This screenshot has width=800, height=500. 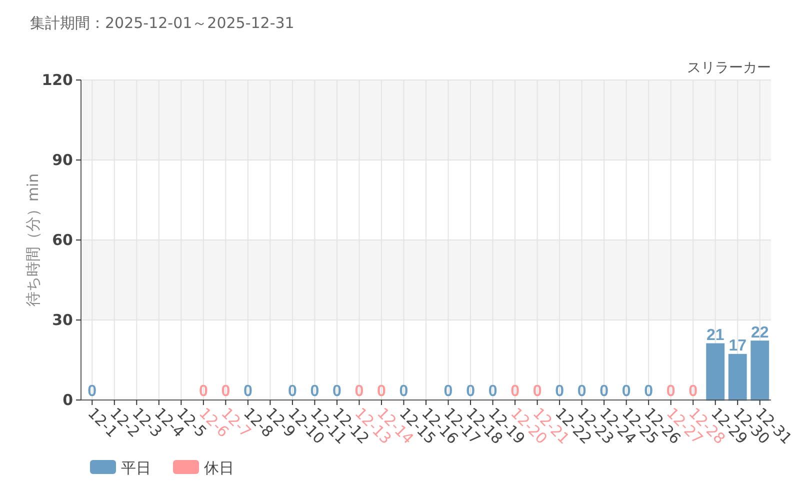 I want to click on legend-label: 平日, so click(x=136, y=468).